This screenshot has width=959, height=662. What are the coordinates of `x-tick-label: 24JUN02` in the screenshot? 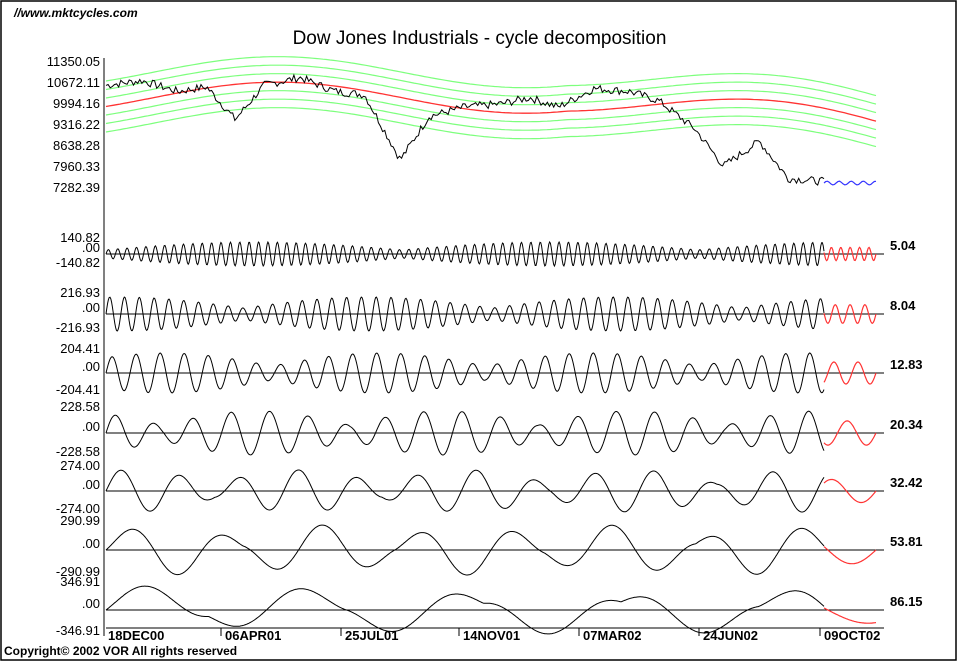 It's located at (730, 635).